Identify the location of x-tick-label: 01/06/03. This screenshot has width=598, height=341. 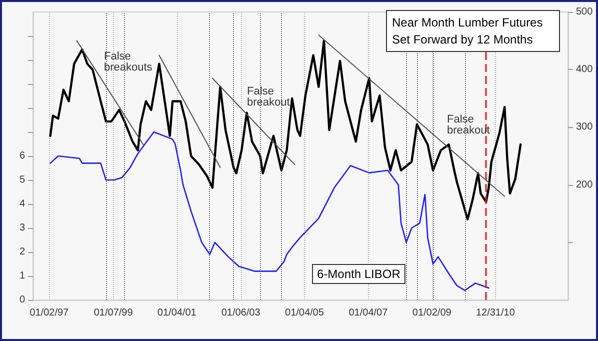
(241, 313).